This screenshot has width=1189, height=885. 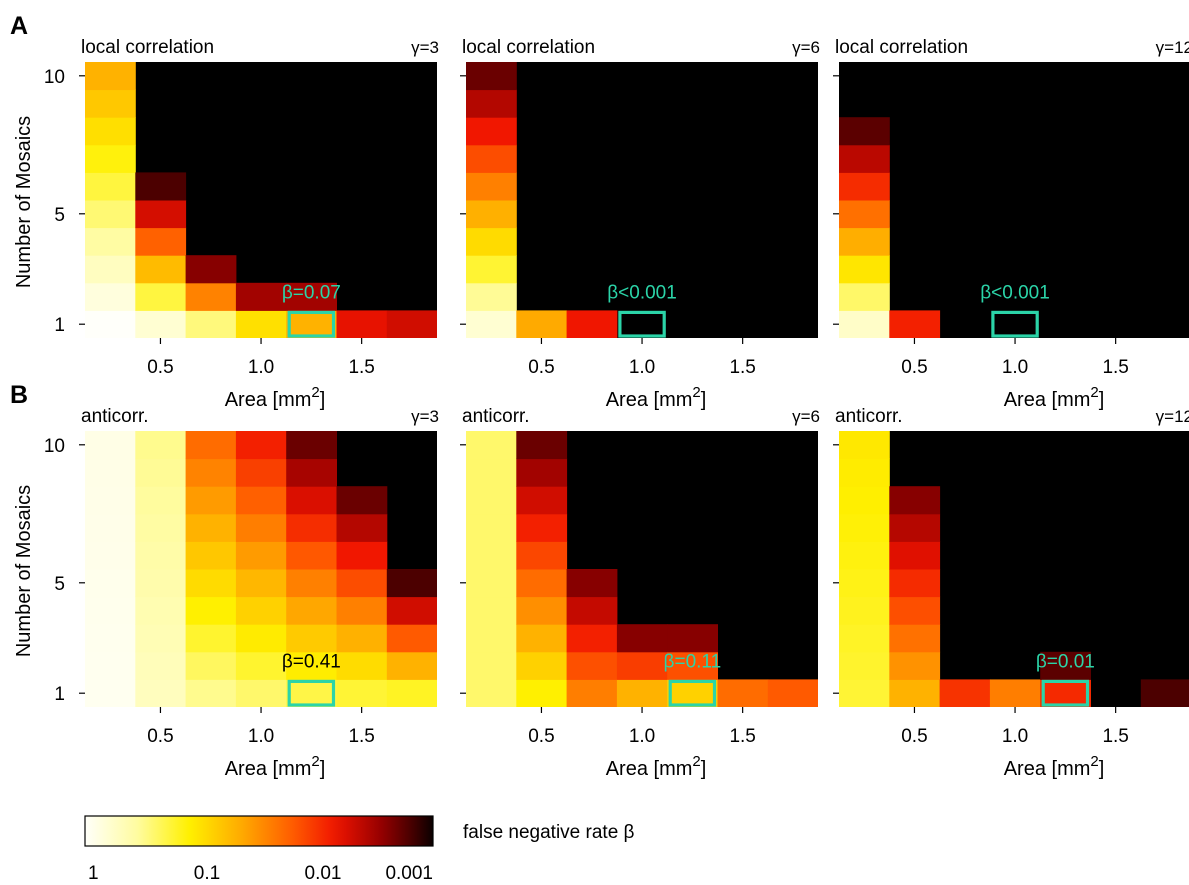 I want to click on row-letter: A, so click(x=19, y=26).